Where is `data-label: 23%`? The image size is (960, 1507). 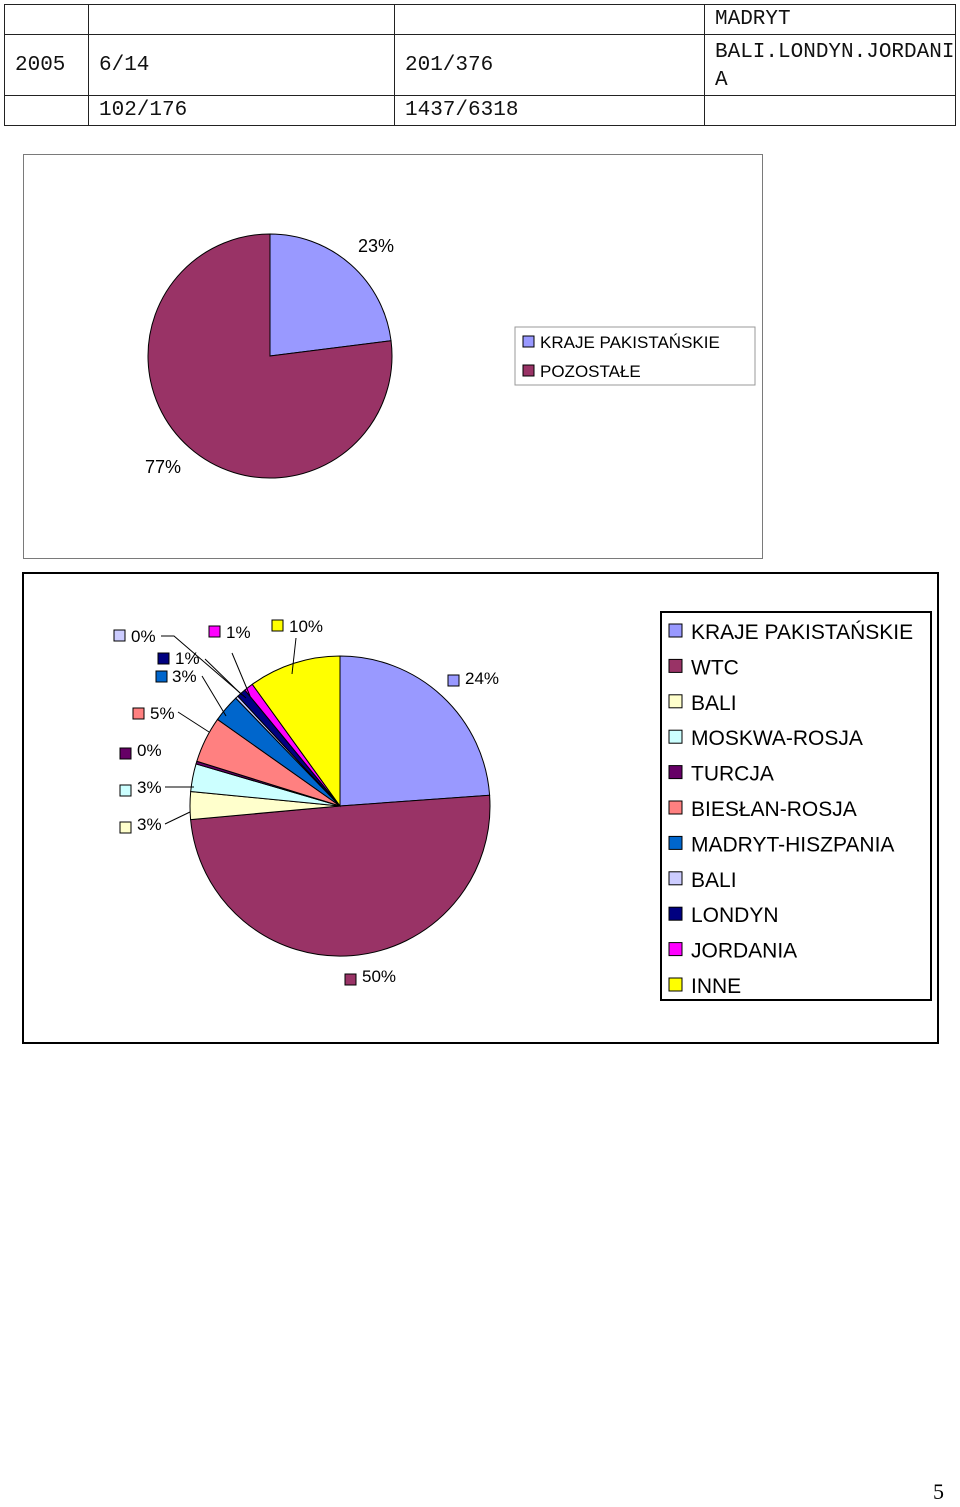
data-label: 23% is located at coordinates (376, 246).